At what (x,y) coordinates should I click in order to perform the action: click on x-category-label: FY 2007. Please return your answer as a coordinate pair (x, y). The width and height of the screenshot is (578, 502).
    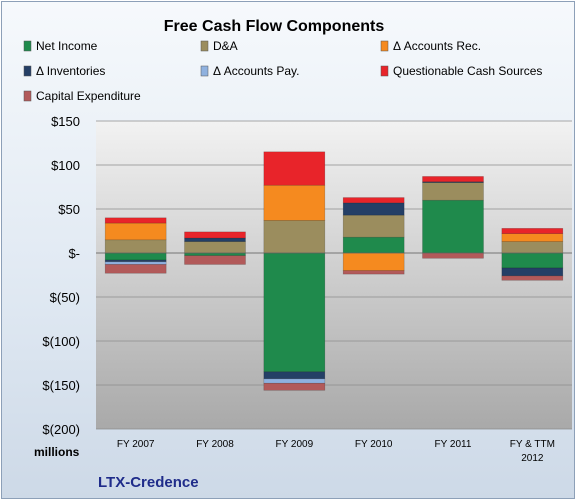
    Looking at the image, I should click on (136, 444).